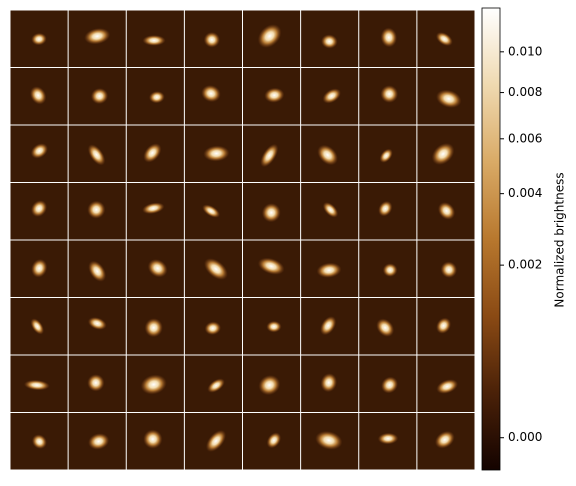  What do you see at coordinates (491, 239) in the screenshot?
I see `colorbar` at bounding box center [491, 239].